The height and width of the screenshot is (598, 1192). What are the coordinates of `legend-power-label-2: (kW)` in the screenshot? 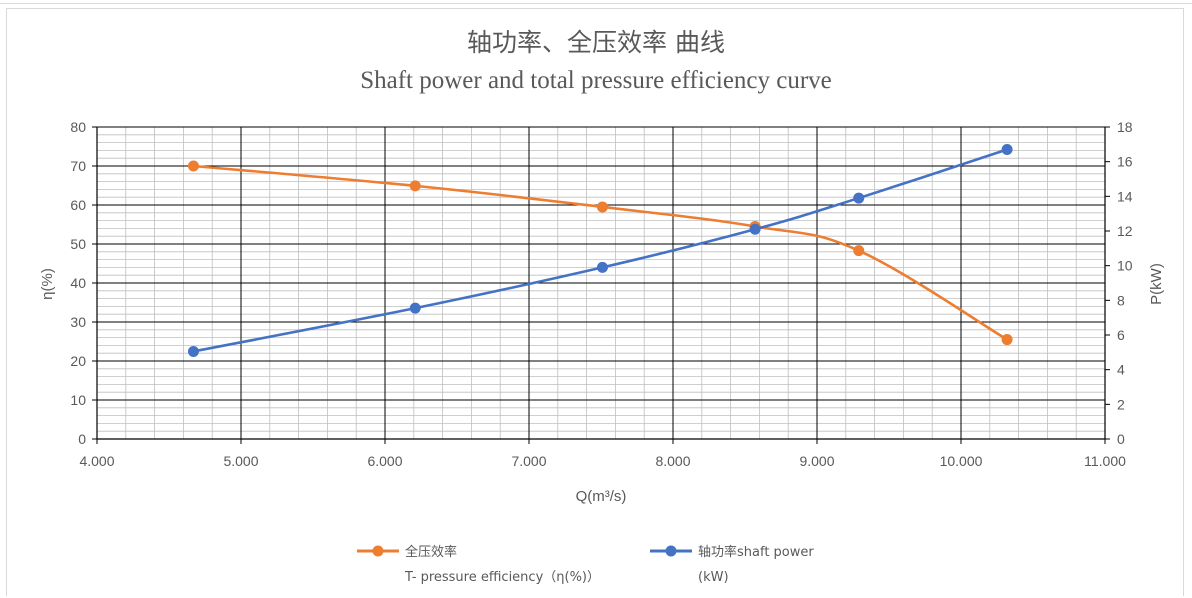 It's located at (713, 577).